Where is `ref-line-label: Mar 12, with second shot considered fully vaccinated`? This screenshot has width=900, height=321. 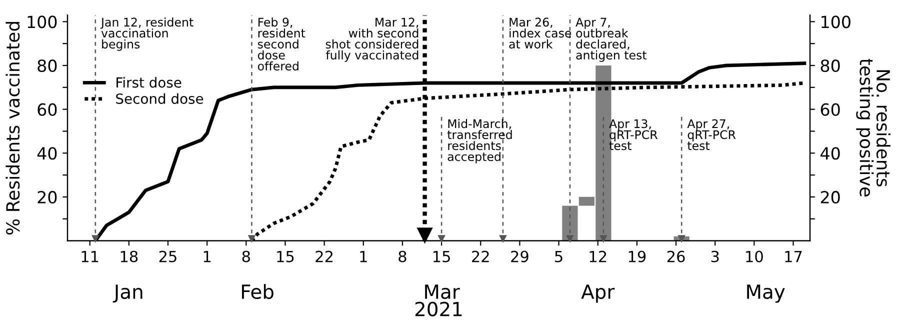
ref-line-label: Mar 12, with second shot considered fully vaccinated is located at coordinates (372, 40).